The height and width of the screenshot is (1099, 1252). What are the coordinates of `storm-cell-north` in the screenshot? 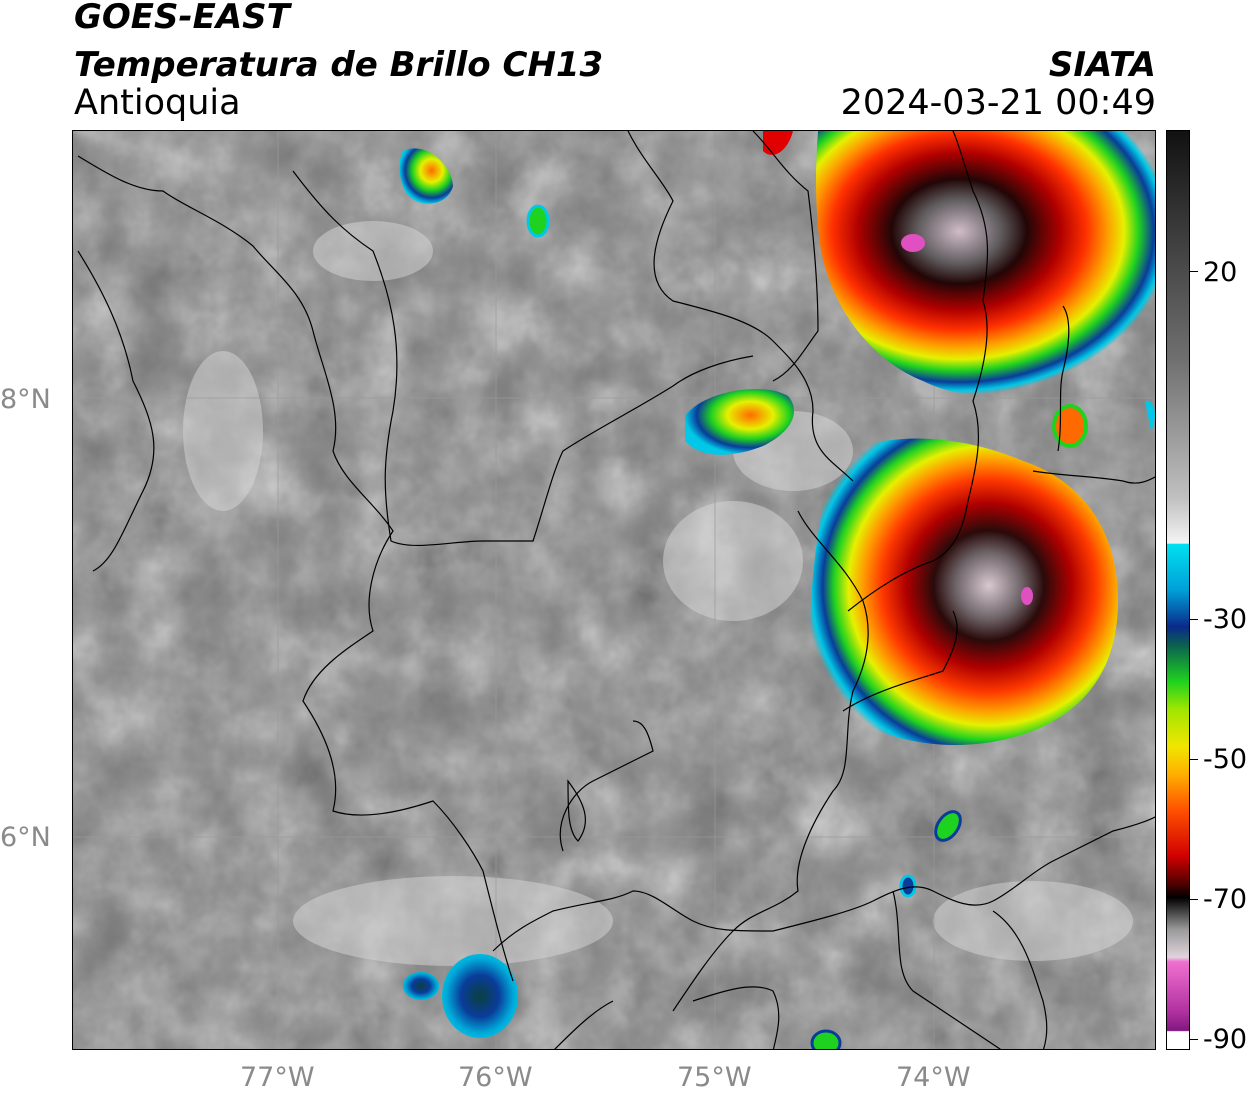 It's located at (985, 263).